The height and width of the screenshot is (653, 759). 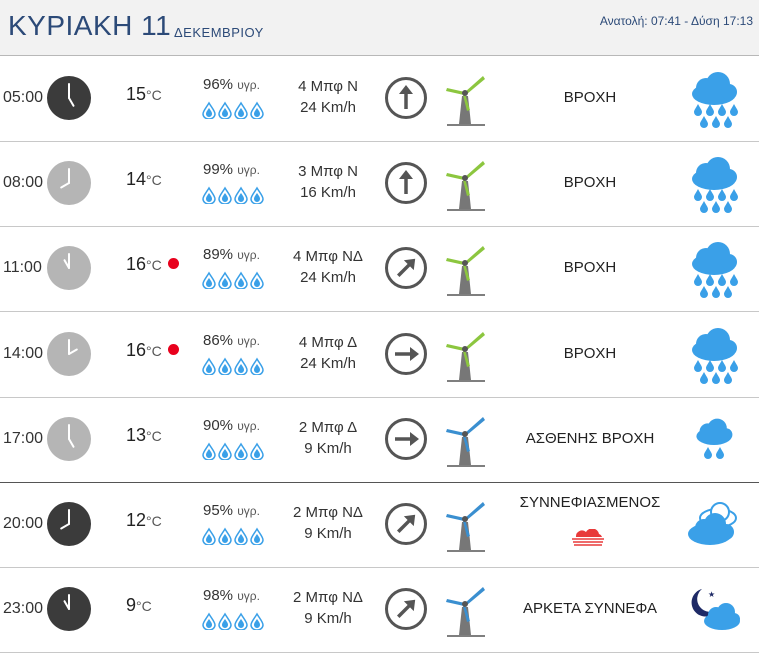 I want to click on temperature: 9°C, so click(x=139, y=605).